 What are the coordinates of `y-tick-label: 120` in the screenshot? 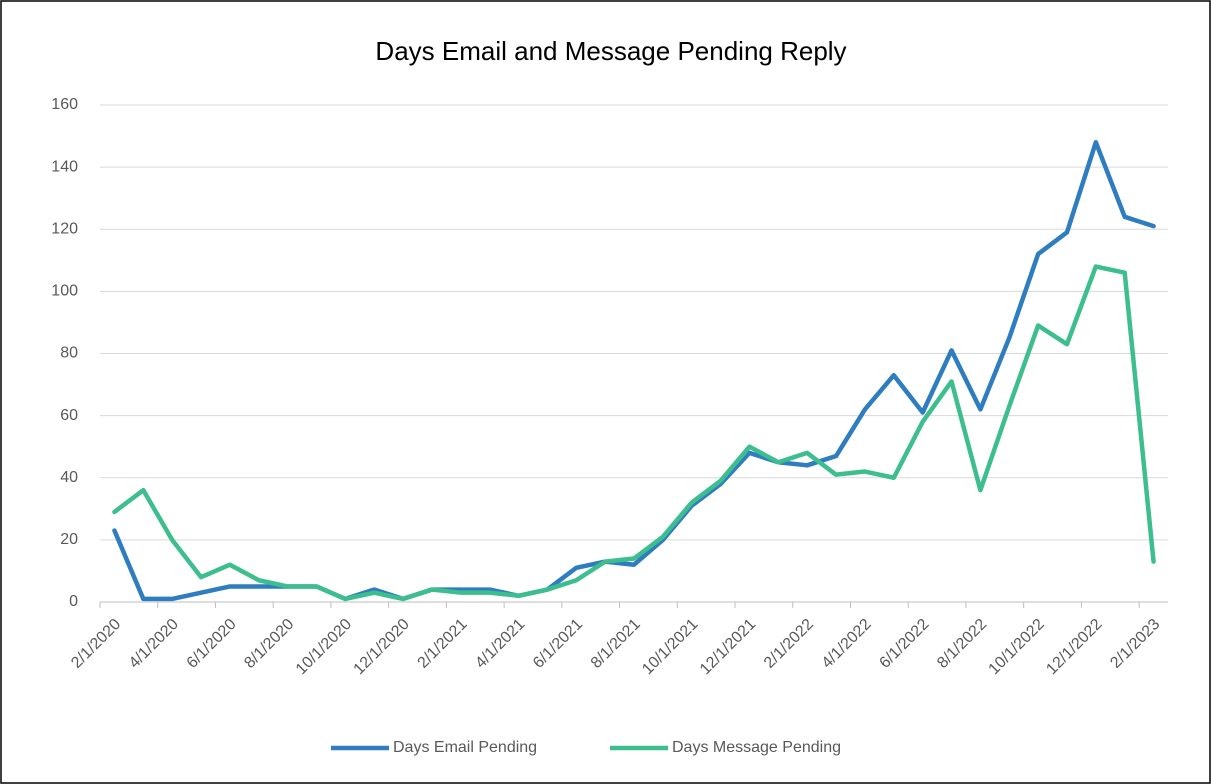 It's located at (64, 228).